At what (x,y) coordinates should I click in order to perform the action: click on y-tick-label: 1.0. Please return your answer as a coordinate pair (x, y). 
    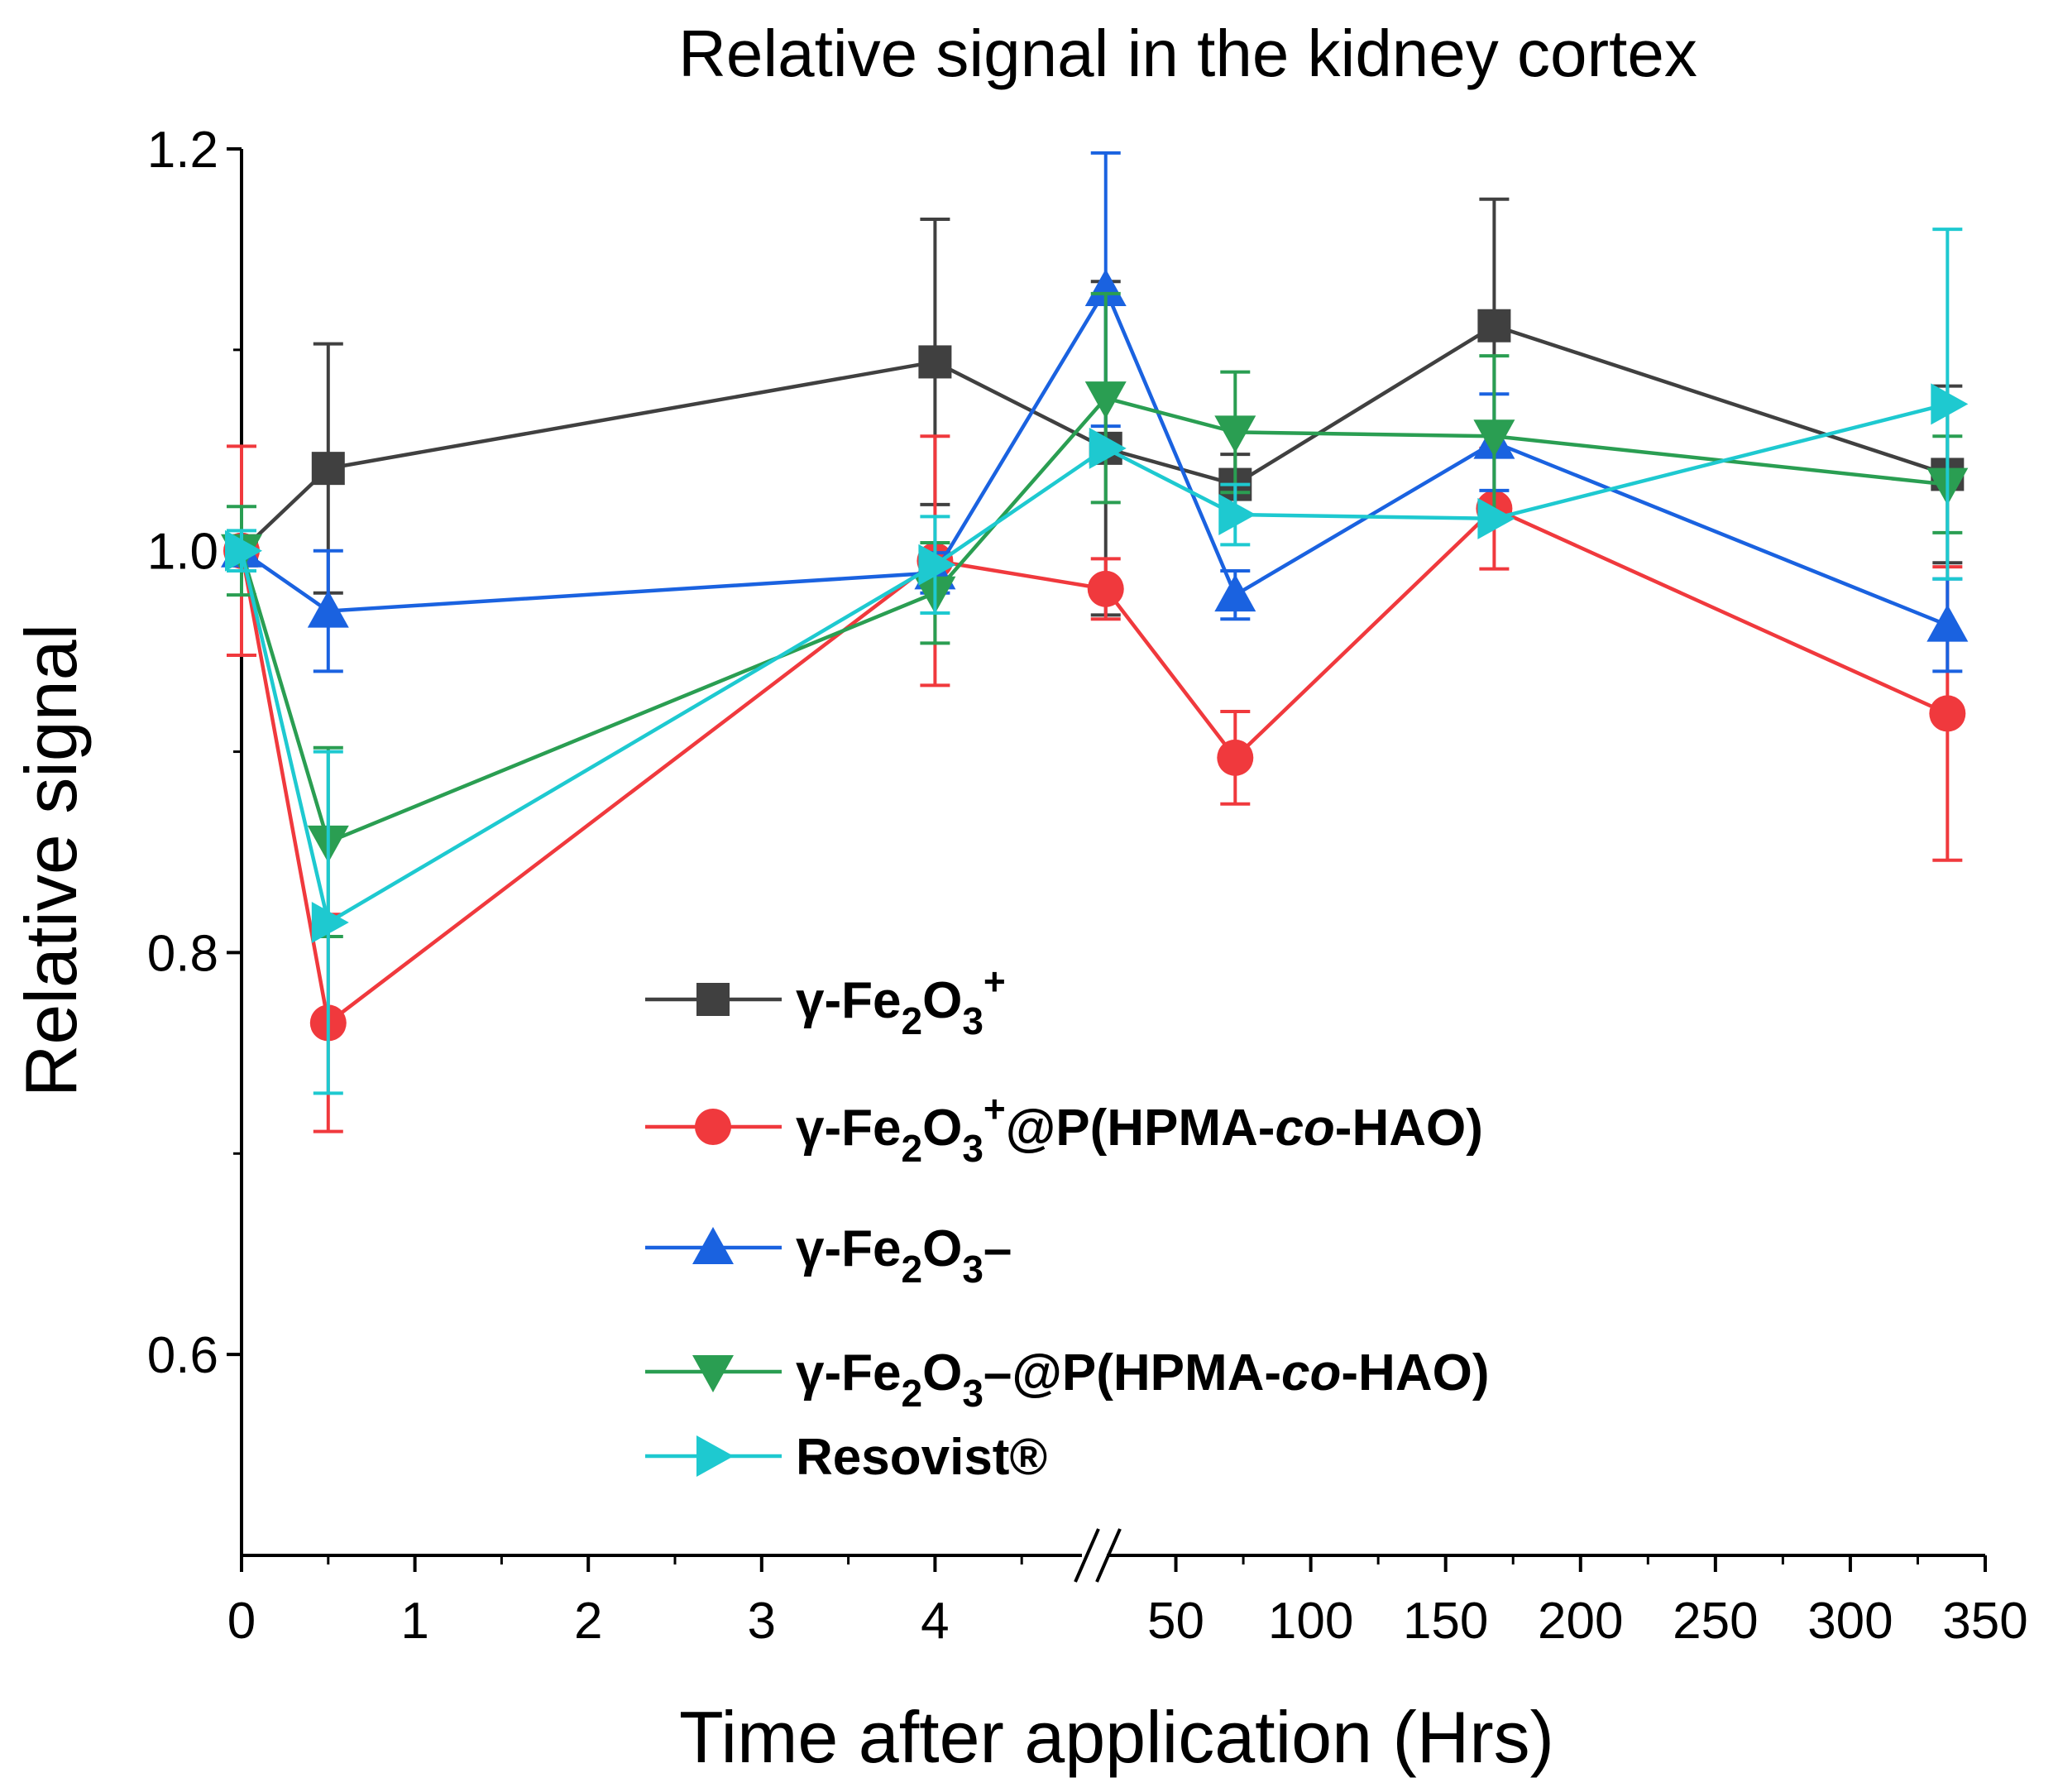
    Looking at the image, I should click on (182, 552).